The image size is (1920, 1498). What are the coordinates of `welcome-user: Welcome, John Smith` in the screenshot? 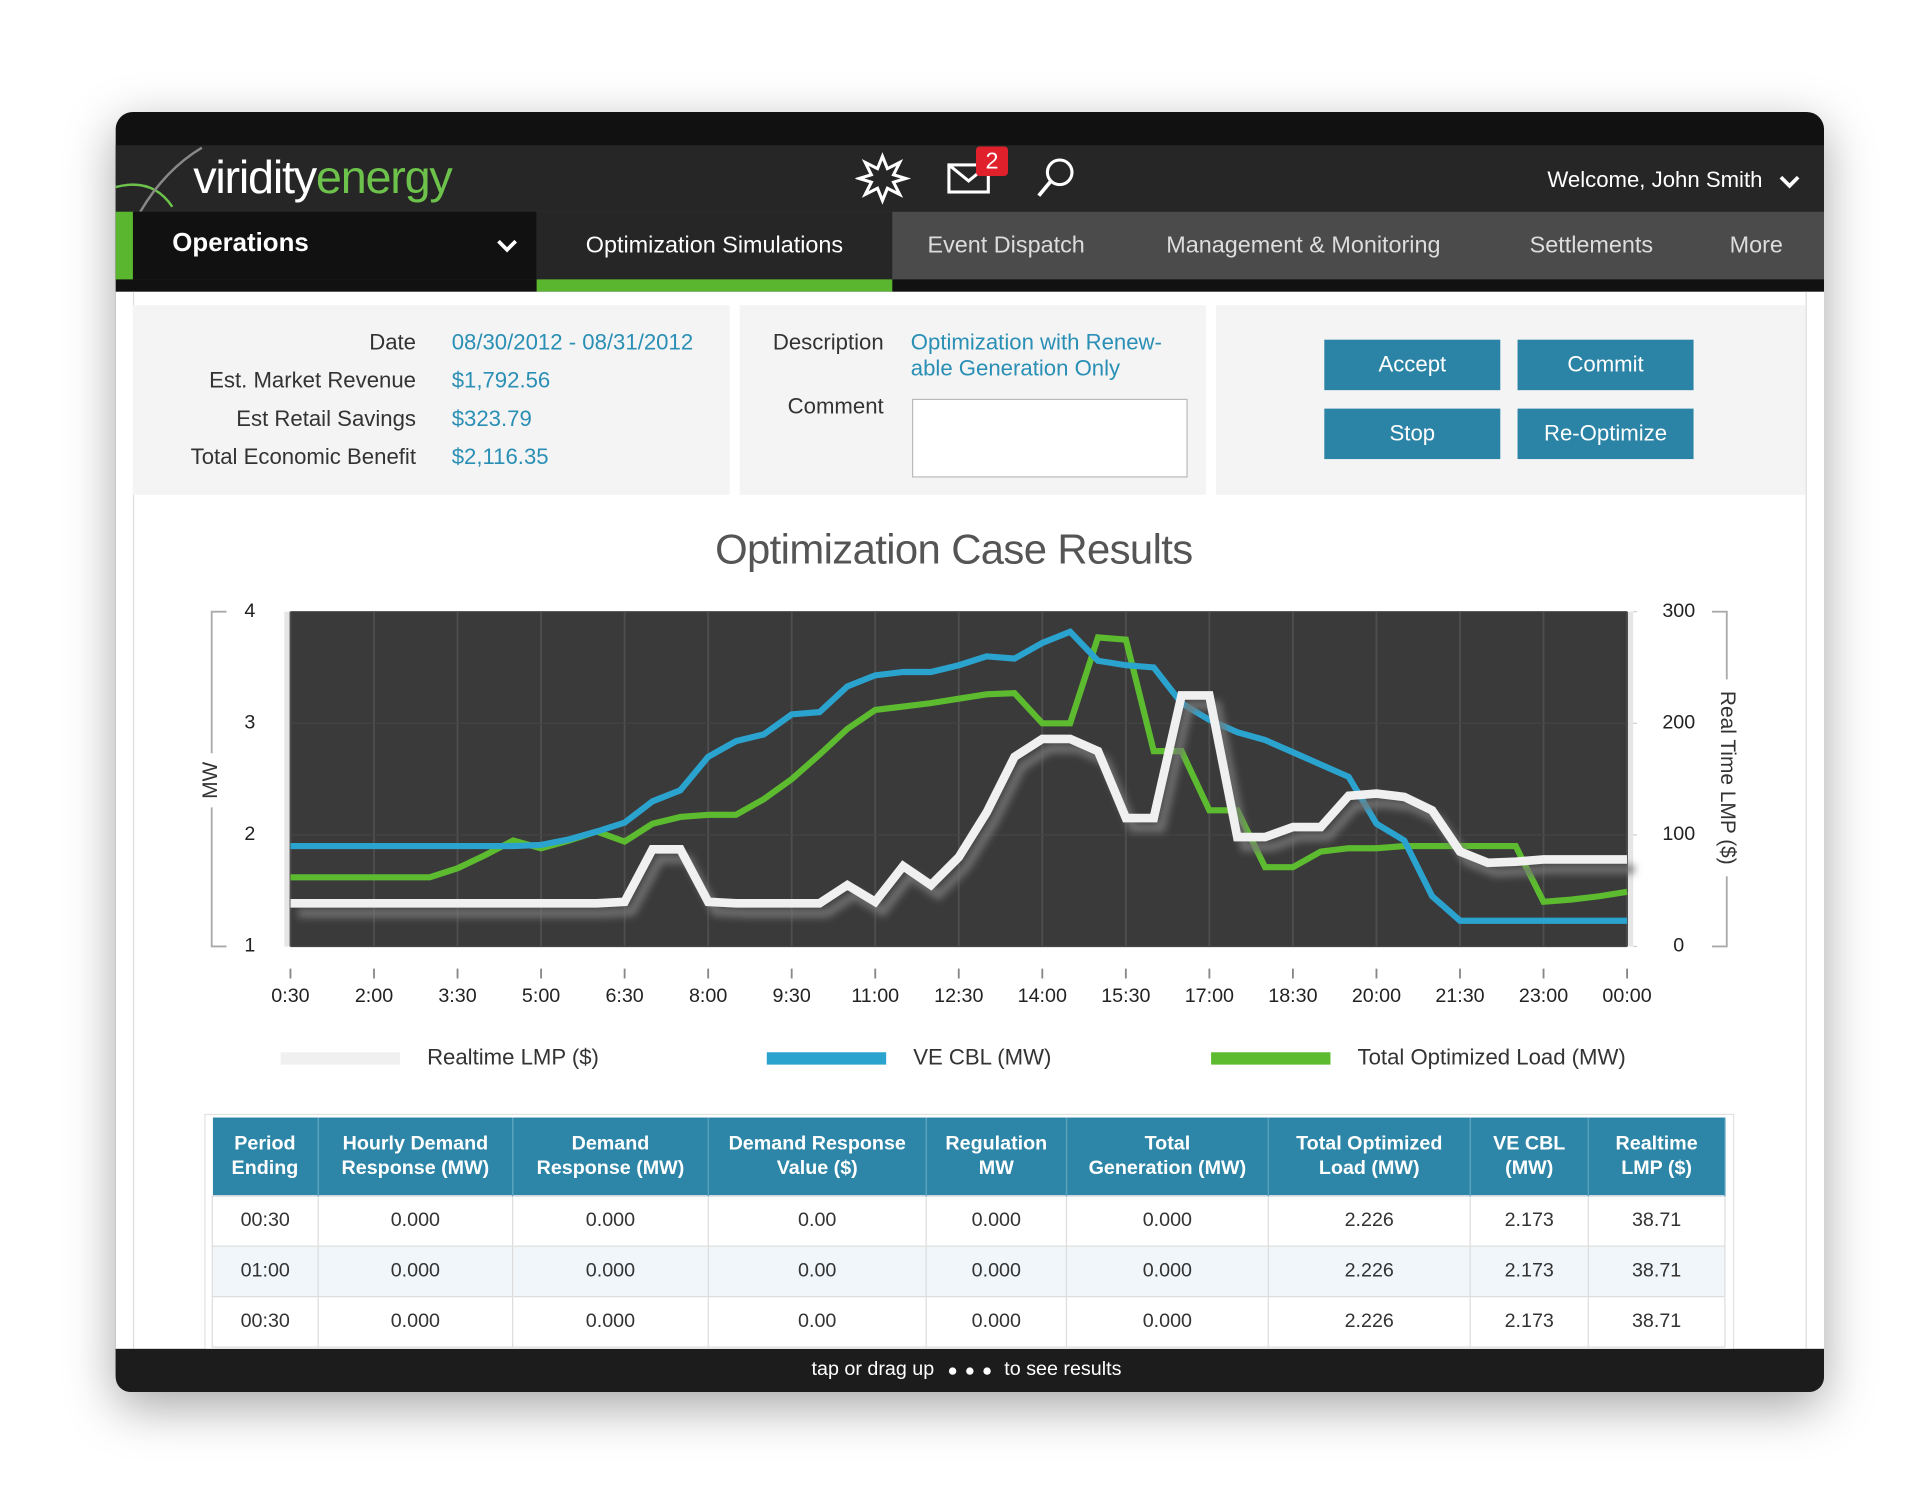 It's located at (1655, 179).